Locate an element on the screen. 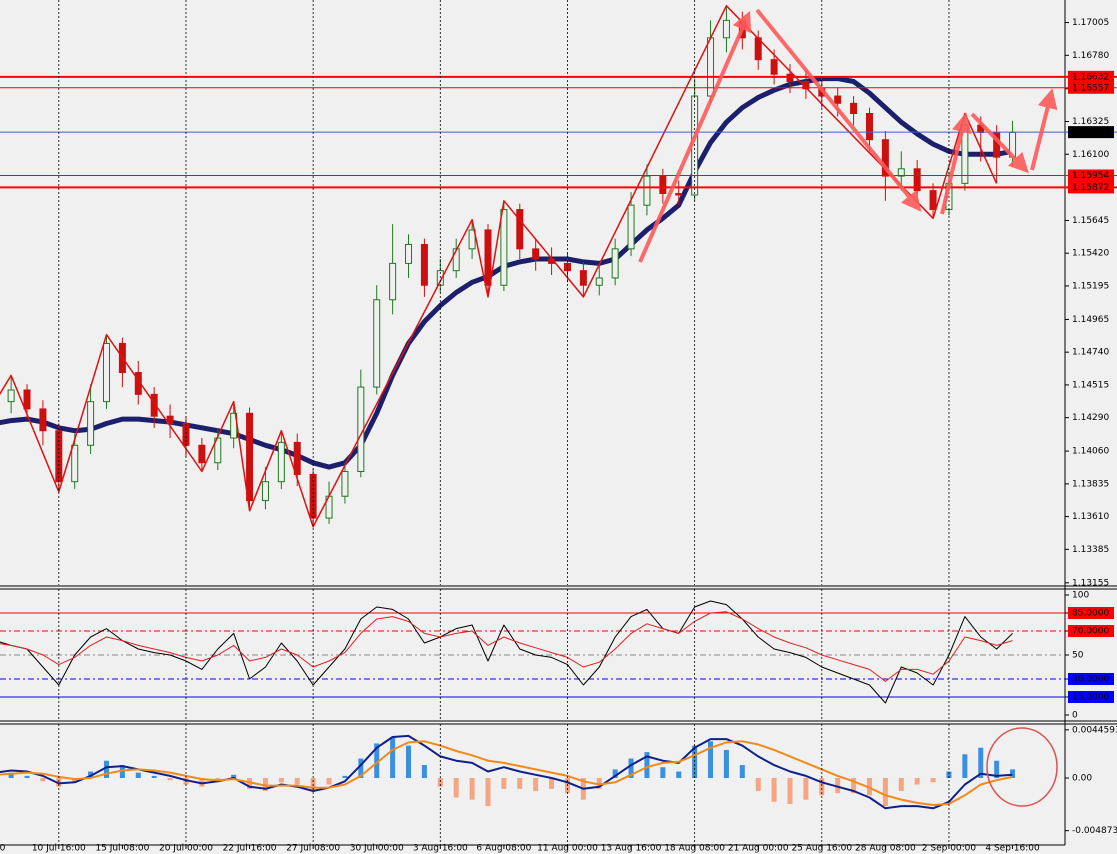 This screenshot has height=854, width=1117. y-tick-label: 1.16780 is located at coordinates (1090, 56).